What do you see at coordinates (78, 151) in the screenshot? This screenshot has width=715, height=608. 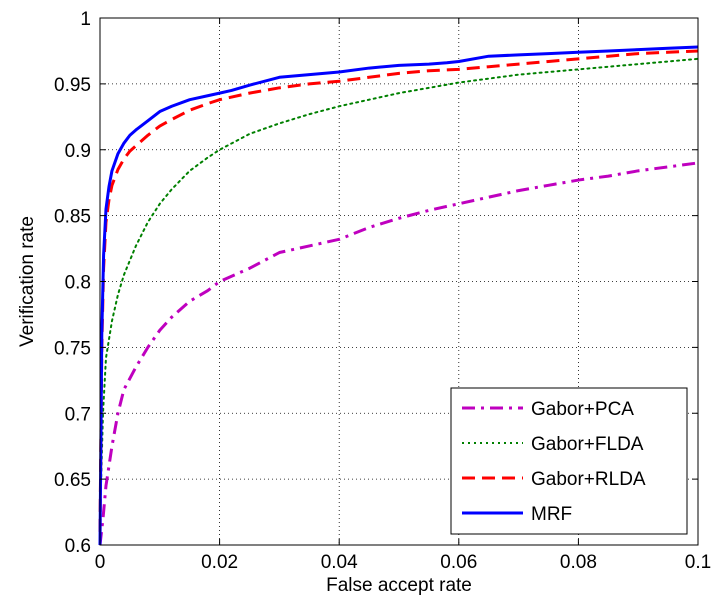 I see `y-tick-label: 0.9` at bounding box center [78, 151].